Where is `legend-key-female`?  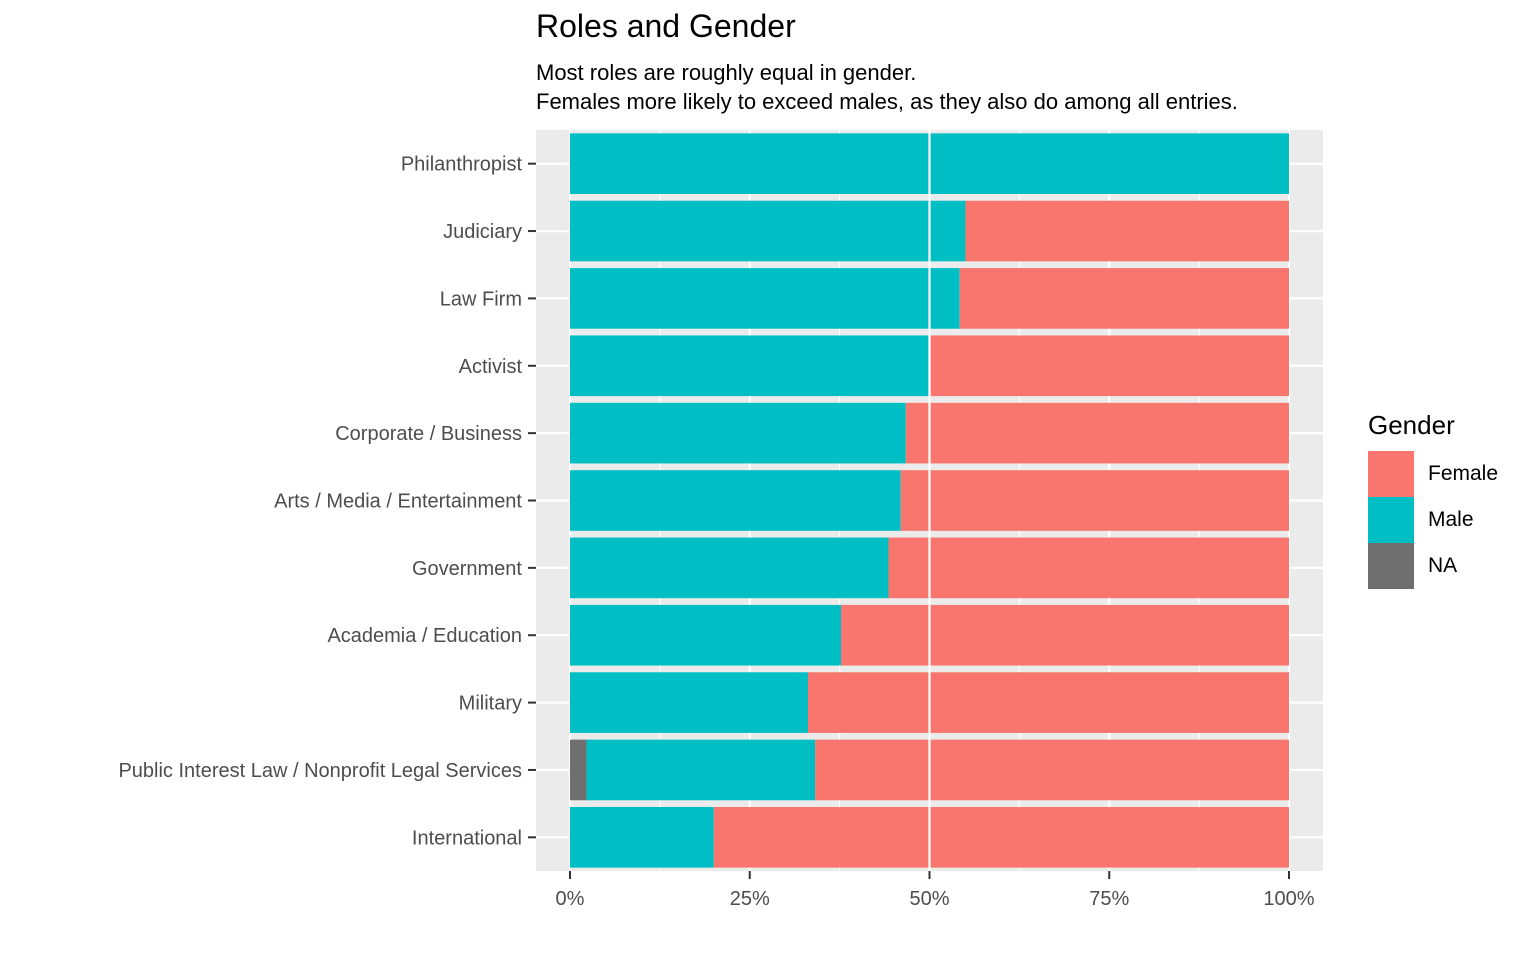 legend-key-female is located at coordinates (1391, 474).